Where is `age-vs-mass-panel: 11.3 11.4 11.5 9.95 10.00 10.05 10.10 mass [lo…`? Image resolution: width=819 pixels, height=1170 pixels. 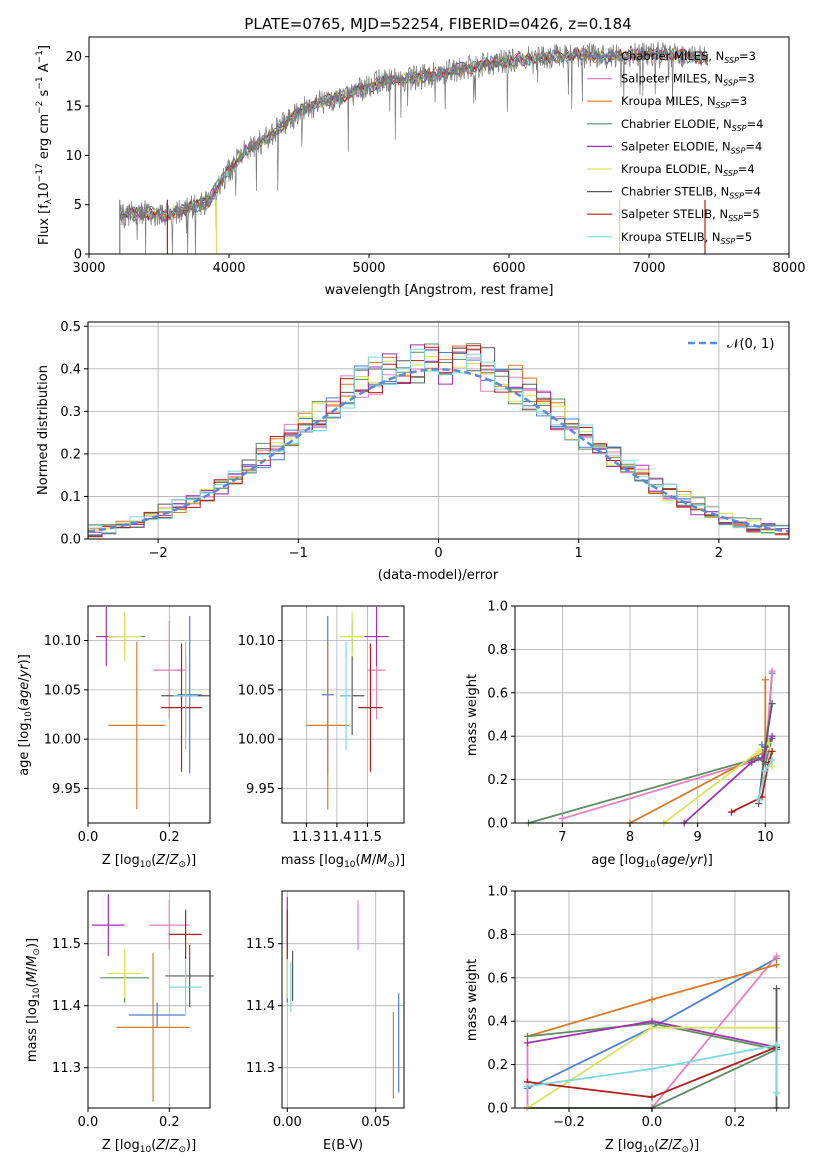 age-vs-mass-panel: 11.3 11.4 11.5 9.95 10.00 10.05 10.10 mass [lo… is located at coordinates (321, 737).